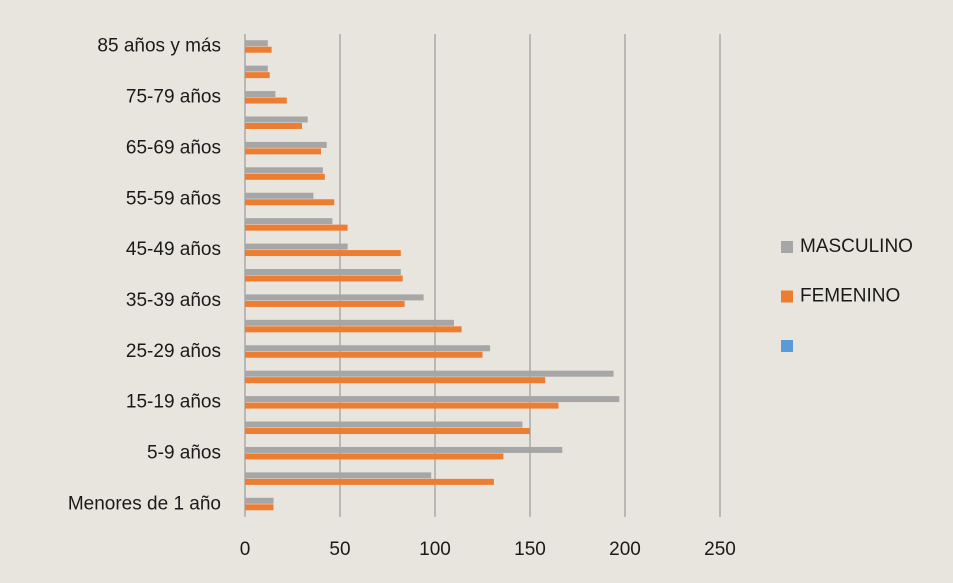  Describe the element at coordinates (245, 549) in the screenshot. I see `x-tick-label: 0` at that location.